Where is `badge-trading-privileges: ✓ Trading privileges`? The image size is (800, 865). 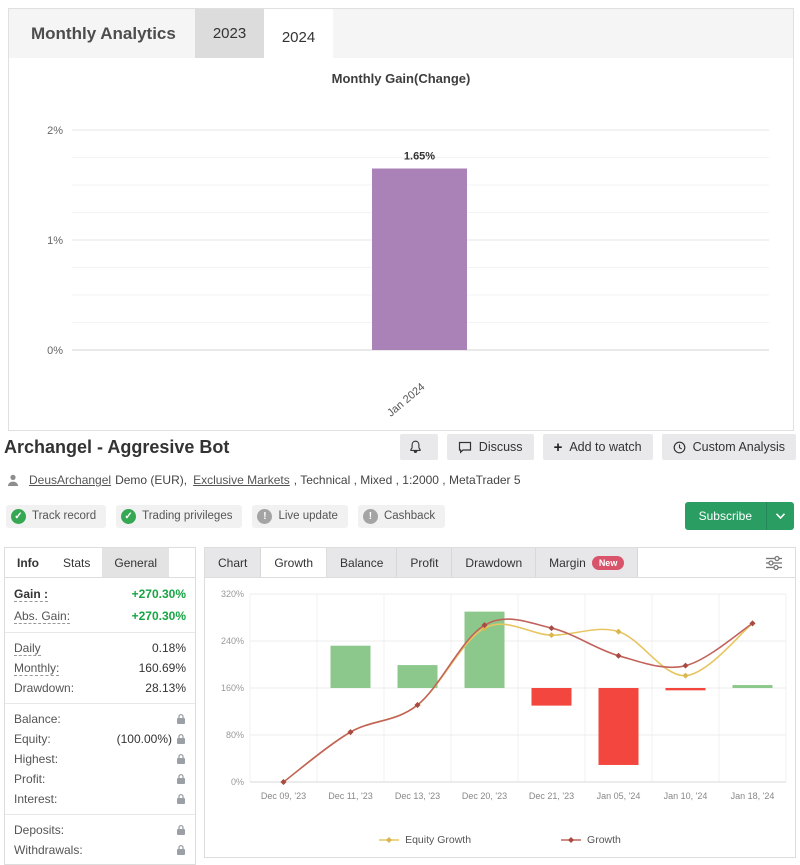 badge-trading-privileges: ✓ Trading privileges is located at coordinates (179, 516).